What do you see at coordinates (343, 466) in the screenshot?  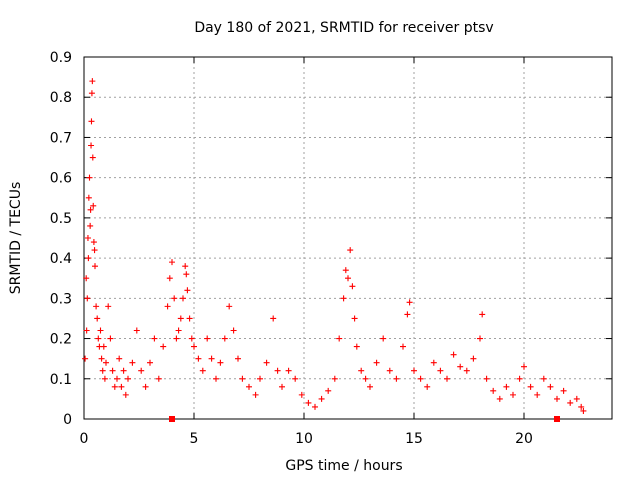 I see `x-axis-label: GPS time / hours` at bounding box center [343, 466].